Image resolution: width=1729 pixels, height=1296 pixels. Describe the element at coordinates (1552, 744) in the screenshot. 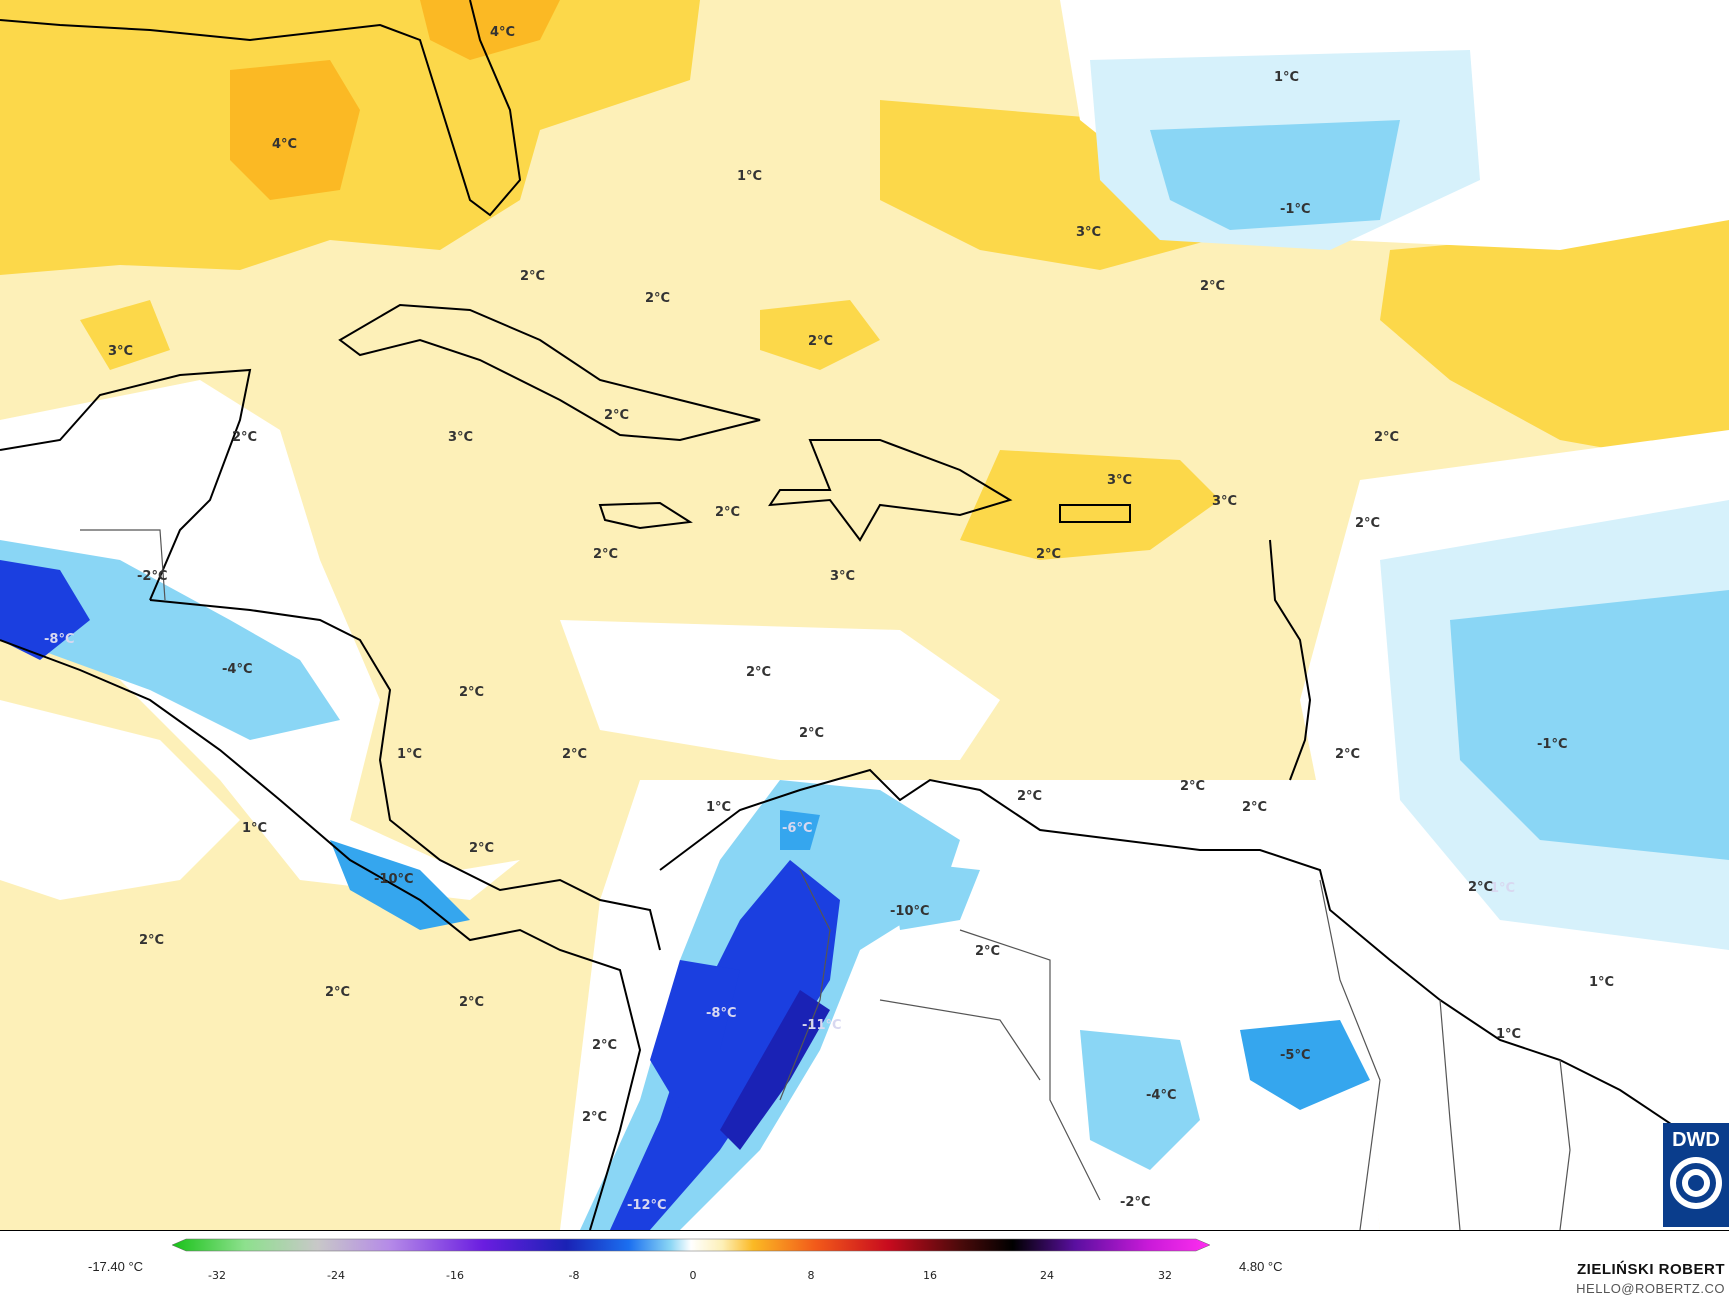

I see `temp-label: -1°C` at that location.